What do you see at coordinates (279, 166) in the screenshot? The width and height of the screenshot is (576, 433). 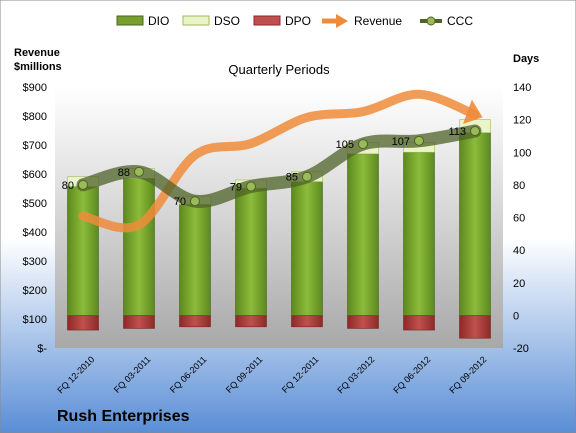 I see `ccc-line` at bounding box center [279, 166].